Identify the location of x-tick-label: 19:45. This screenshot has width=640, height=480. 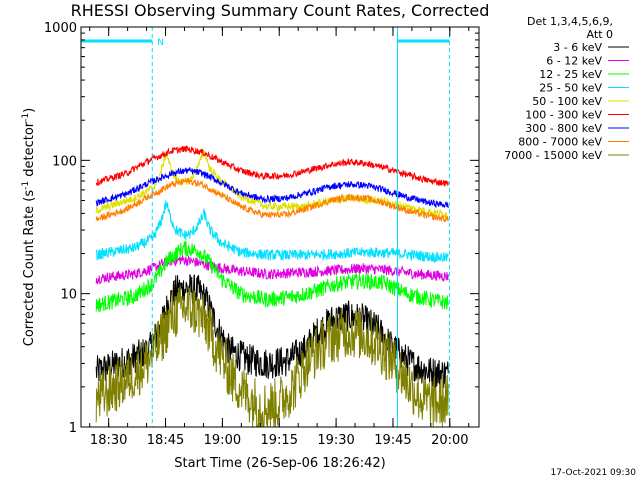
(392, 440).